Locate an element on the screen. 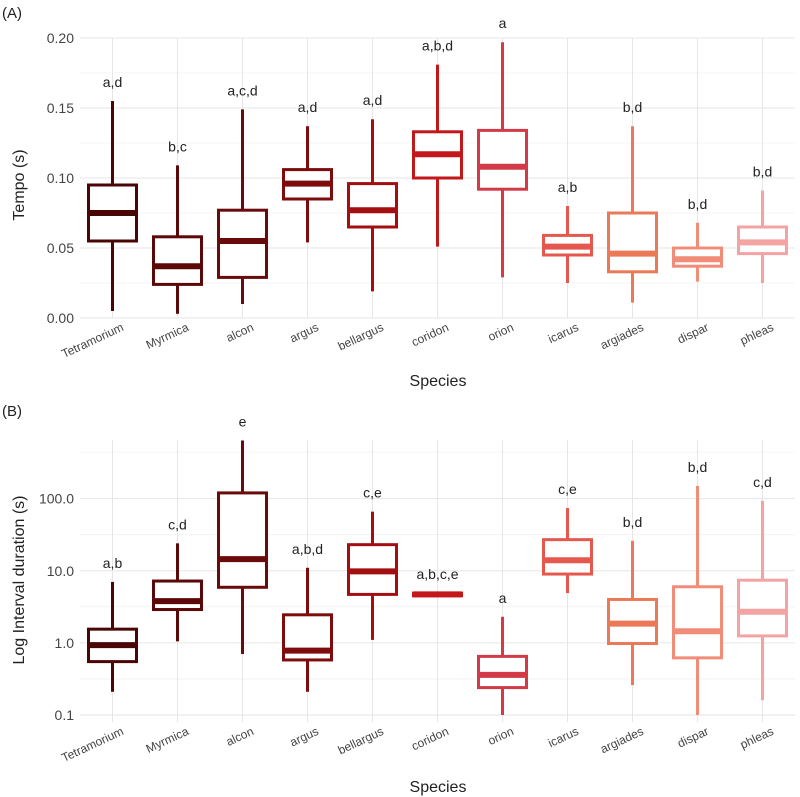  panel-b-box-tetramorium: a,b is located at coordinates (112, 623).